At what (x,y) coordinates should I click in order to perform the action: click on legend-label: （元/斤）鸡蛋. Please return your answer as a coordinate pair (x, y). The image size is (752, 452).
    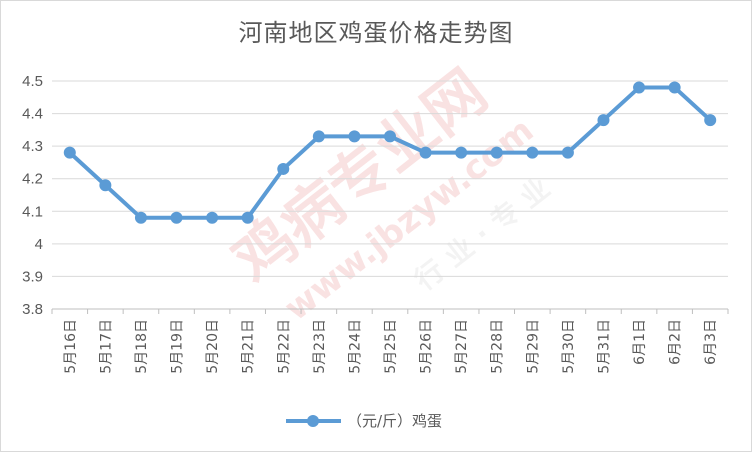
    Looking at the image, I should click on (394, 421).